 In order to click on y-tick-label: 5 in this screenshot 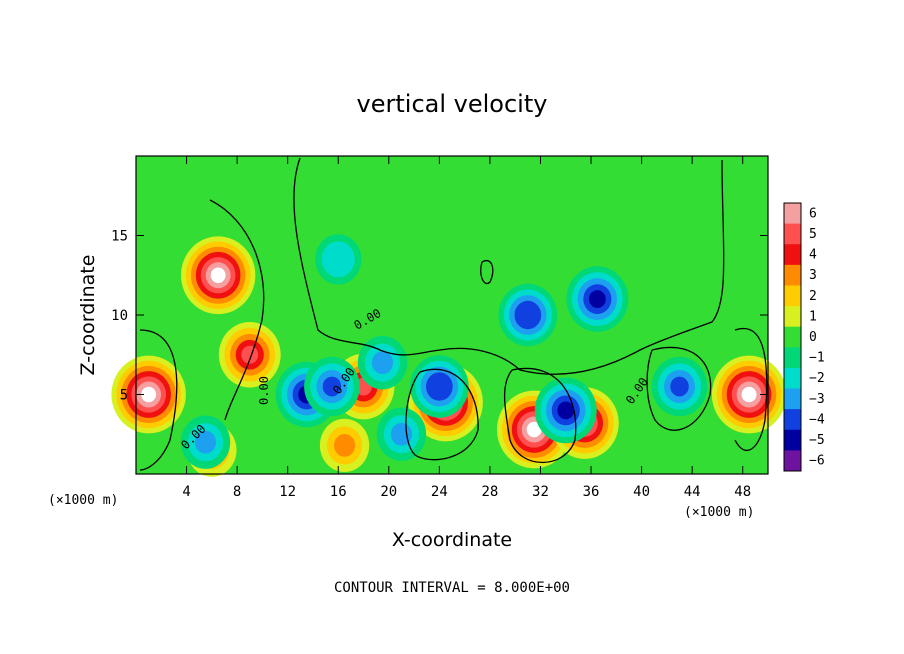, I will do `click(124, 396)`.